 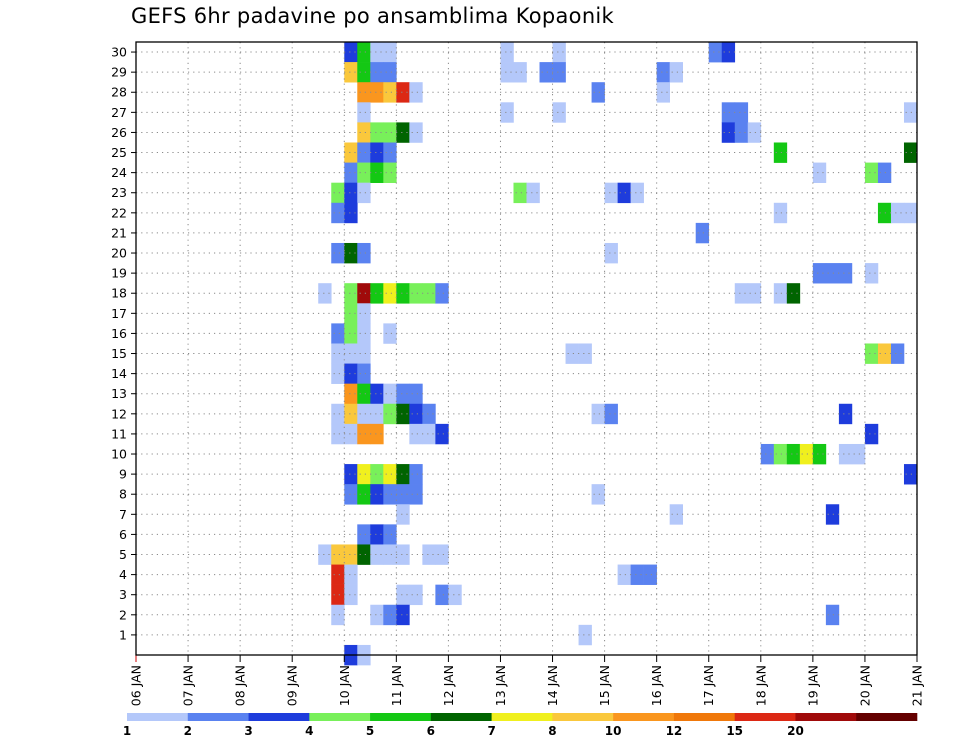 What do you see at coordinates (448, 685) in the screenshot?
I see `x-tick-label: 12 JAN` at bounding box center [448, 685].